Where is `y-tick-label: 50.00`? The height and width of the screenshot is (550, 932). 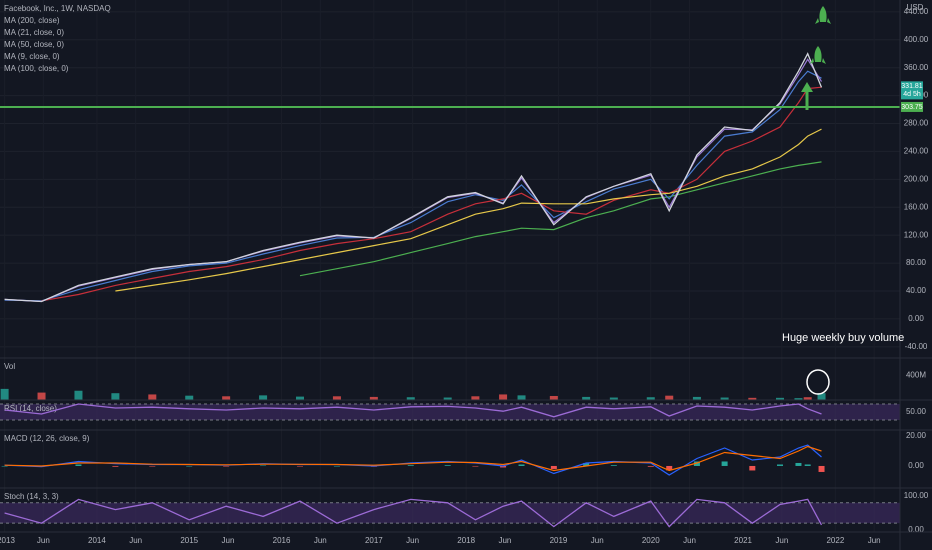
y-tick-label: 50.00 is located at coordinates (916, 411).